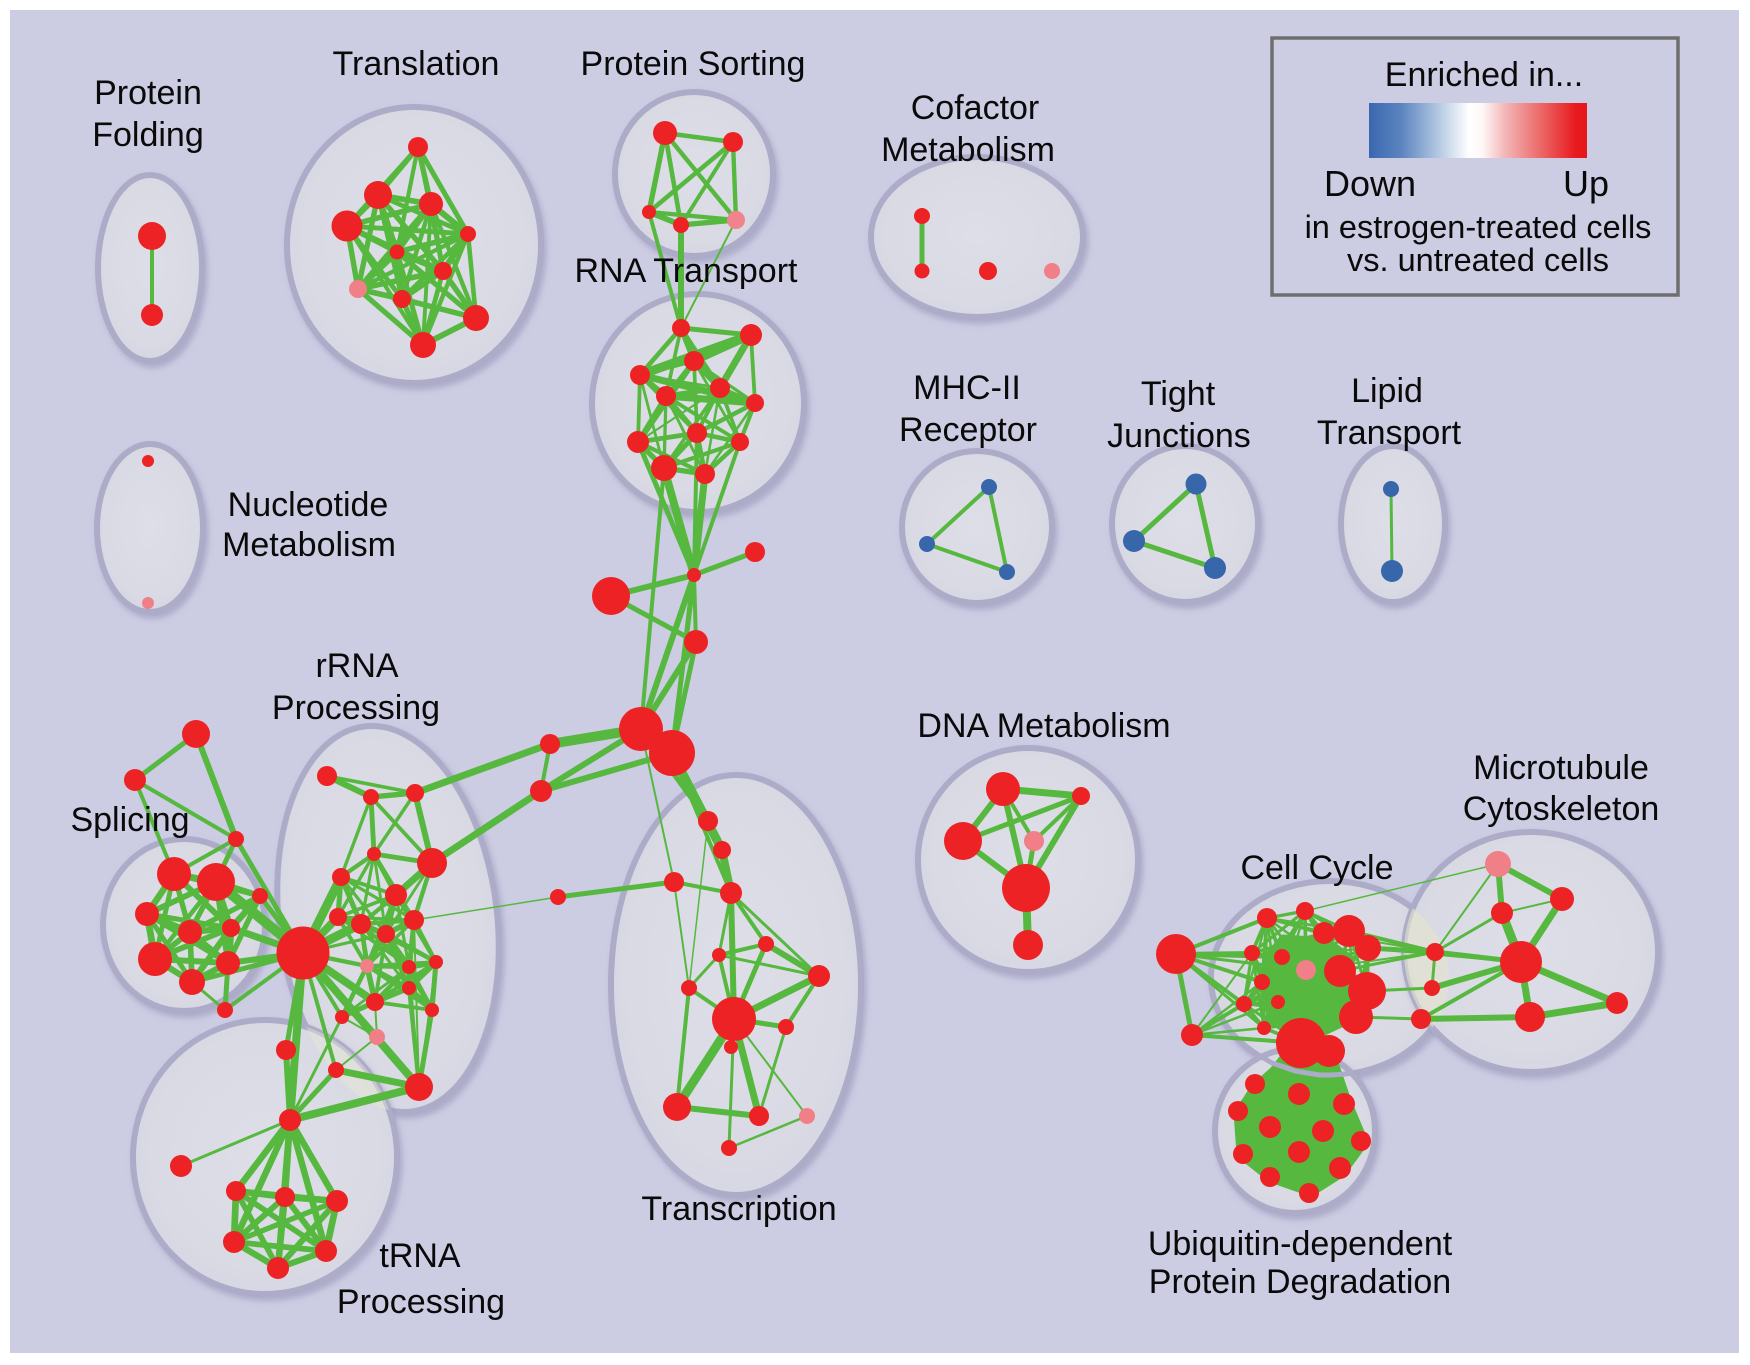 Image resolution: width=1750 pixels, height=1365 pixels. What do you see at coordinates (1478, 227) in the screenshot?
I see `svg-text: in estrogen-treated cells` at bounding box center [1478, 227].